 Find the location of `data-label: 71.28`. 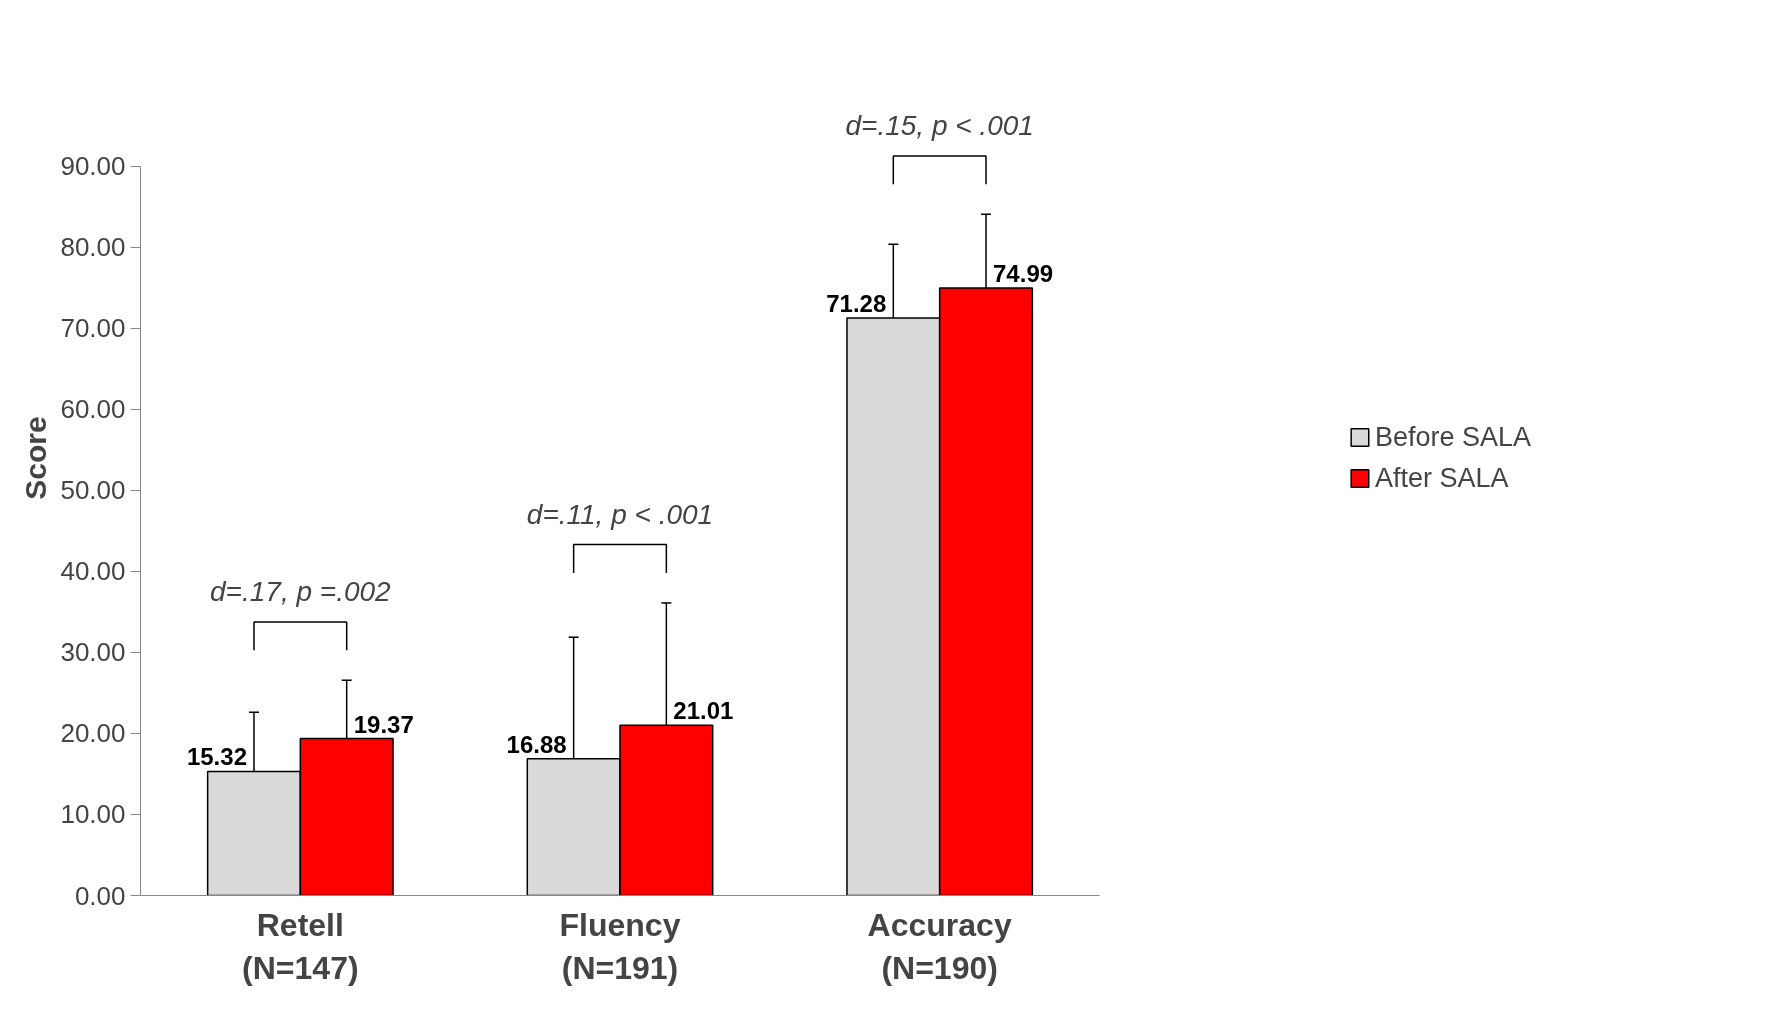

data-label: 71.28 is located at coordinates (856, 303).